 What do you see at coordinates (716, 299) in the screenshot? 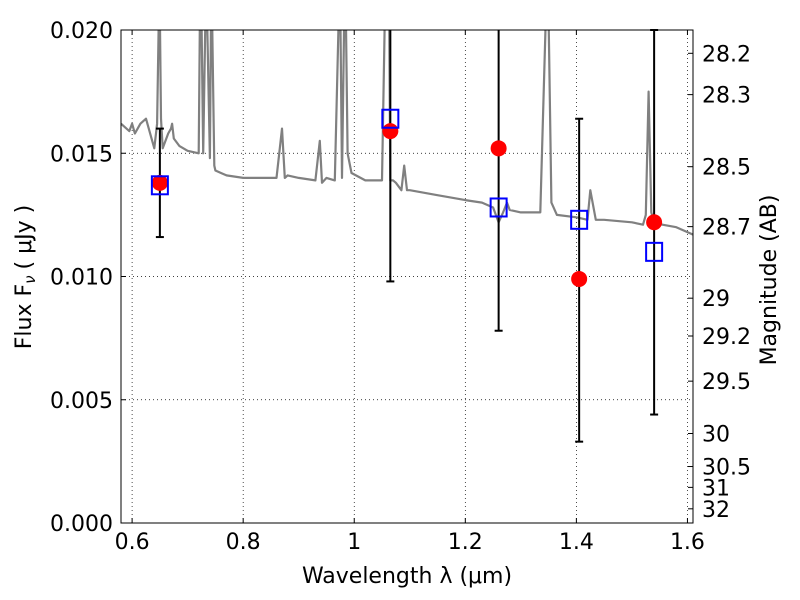
I see `mag-tick-label: 29` at bounding box center [716, 299].